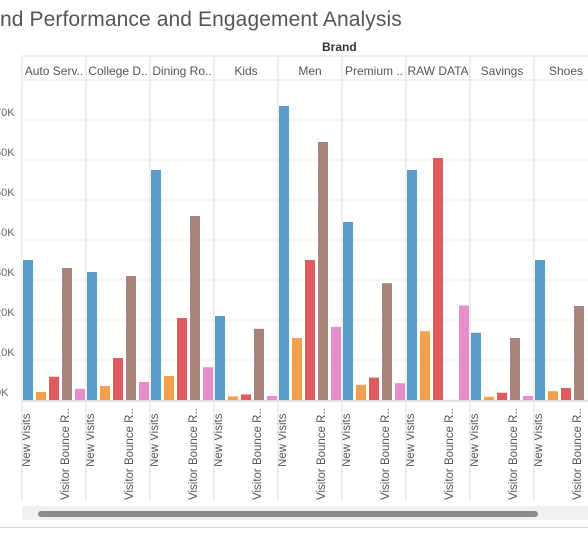  What do you see at coordinates (7, 313) in the screenshot?
I see `y-tick-label: 20K` at bounding box center [7, 313].